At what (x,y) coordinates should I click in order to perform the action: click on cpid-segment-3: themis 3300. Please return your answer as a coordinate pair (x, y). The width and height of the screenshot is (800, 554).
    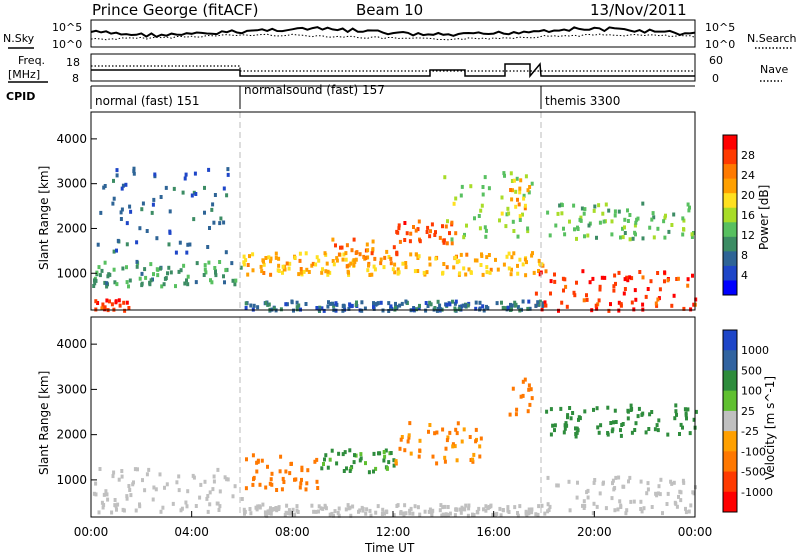
    Looking at the image, I should click on (582, 101).